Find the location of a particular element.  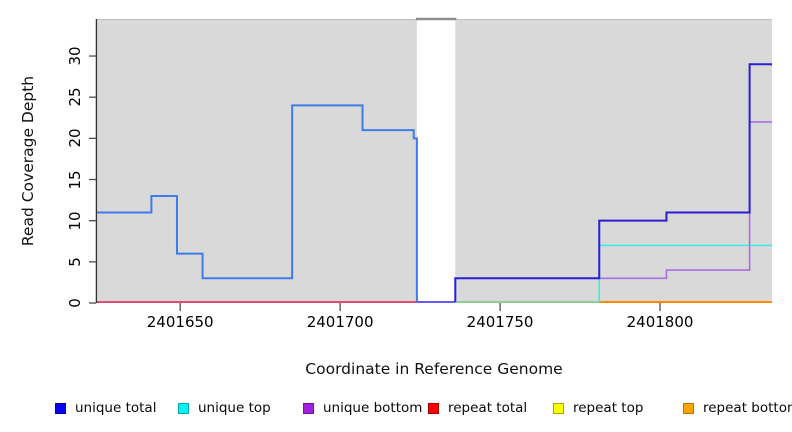

legend-label: repeat total is located at coordinates (488, 408).